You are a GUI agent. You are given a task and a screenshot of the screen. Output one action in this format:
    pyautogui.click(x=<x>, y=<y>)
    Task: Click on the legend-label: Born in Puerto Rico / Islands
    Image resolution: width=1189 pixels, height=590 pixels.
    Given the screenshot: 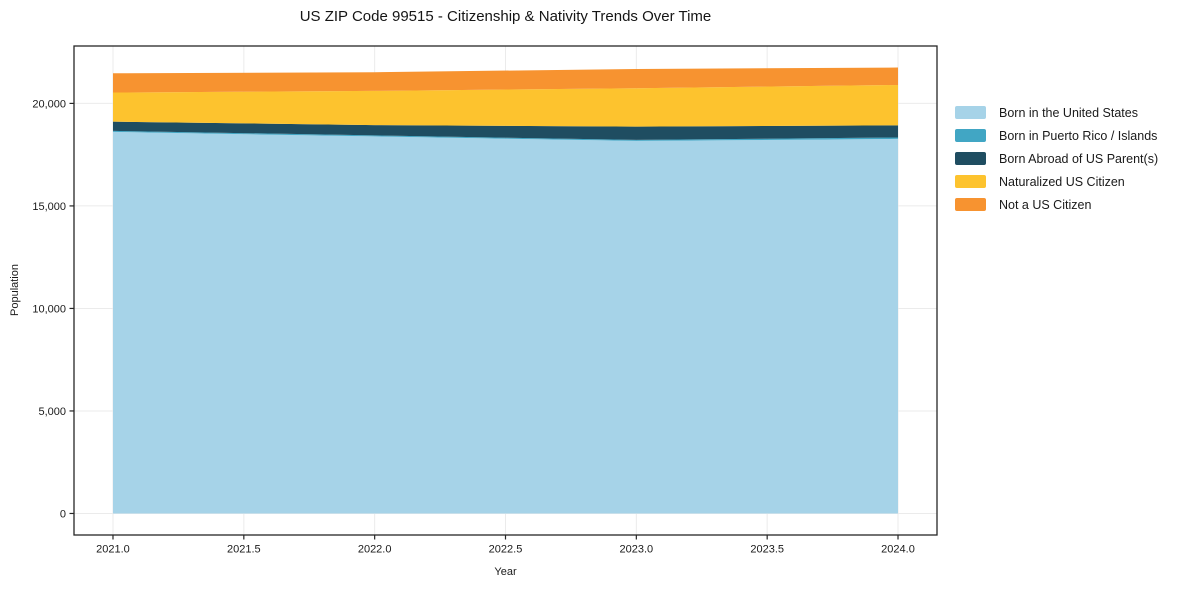 What is the action you would take?
    pyautogui.click(x=1078, y=135)
    